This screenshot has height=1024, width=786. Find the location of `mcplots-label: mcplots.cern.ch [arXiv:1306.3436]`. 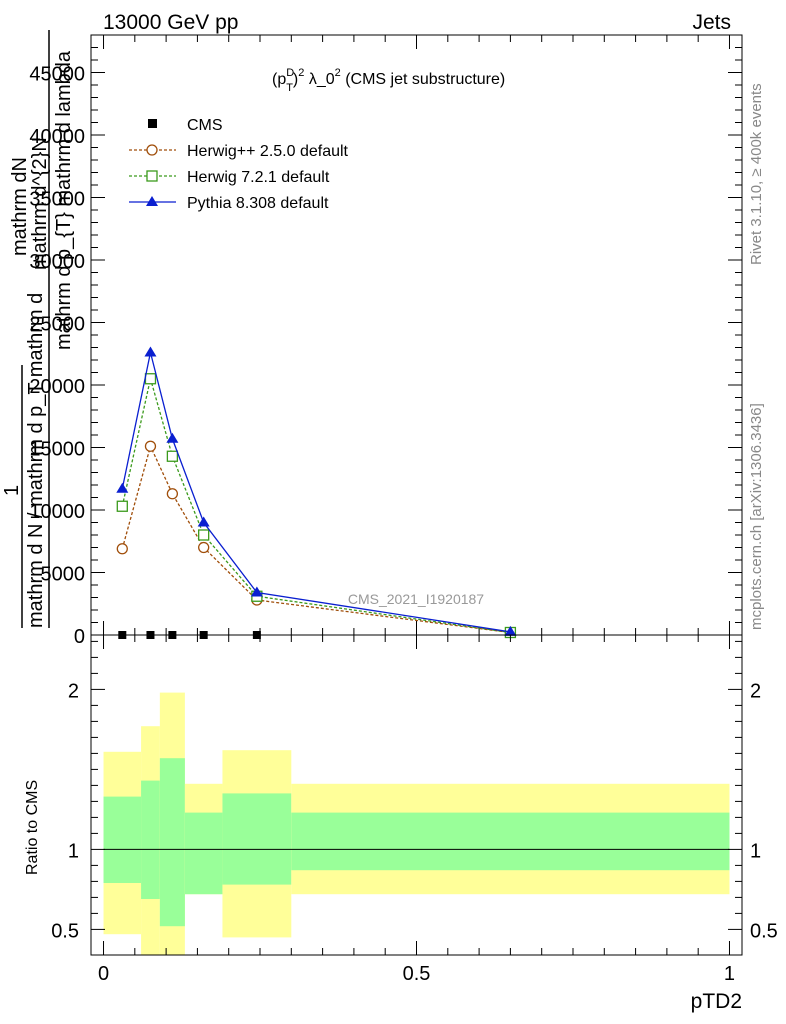

mcplots-label: mcplots.cern.ch [arXiv:1306.3436] is located at coordinates (756, 516).